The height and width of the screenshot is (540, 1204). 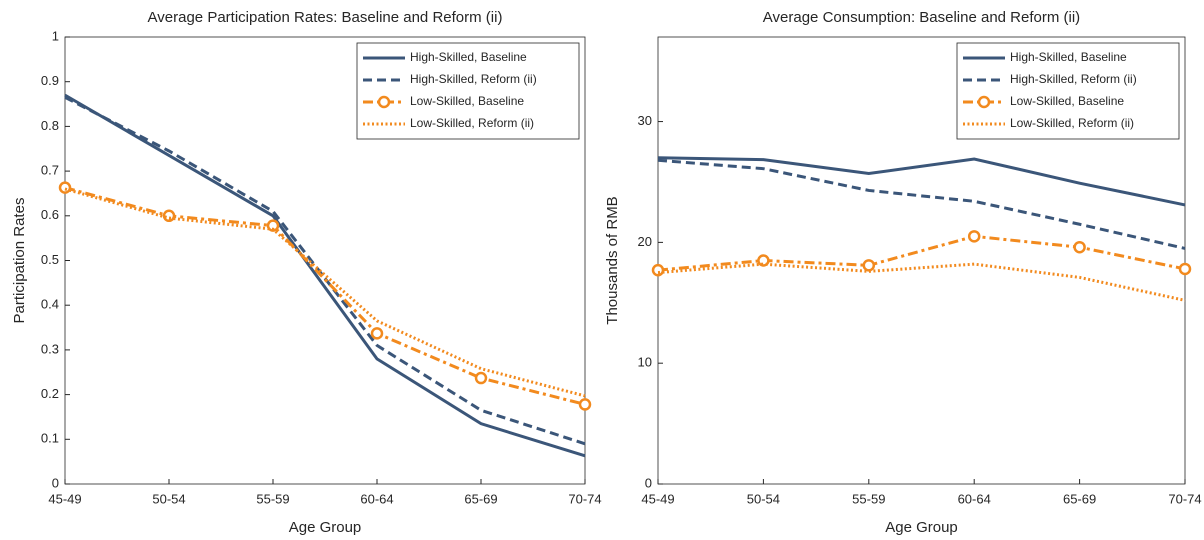 What do you see at coordinates (612, 260) in the screenshot?
I see `y-axis-label: Thousands of RMB` at bounding box center [612, 260].